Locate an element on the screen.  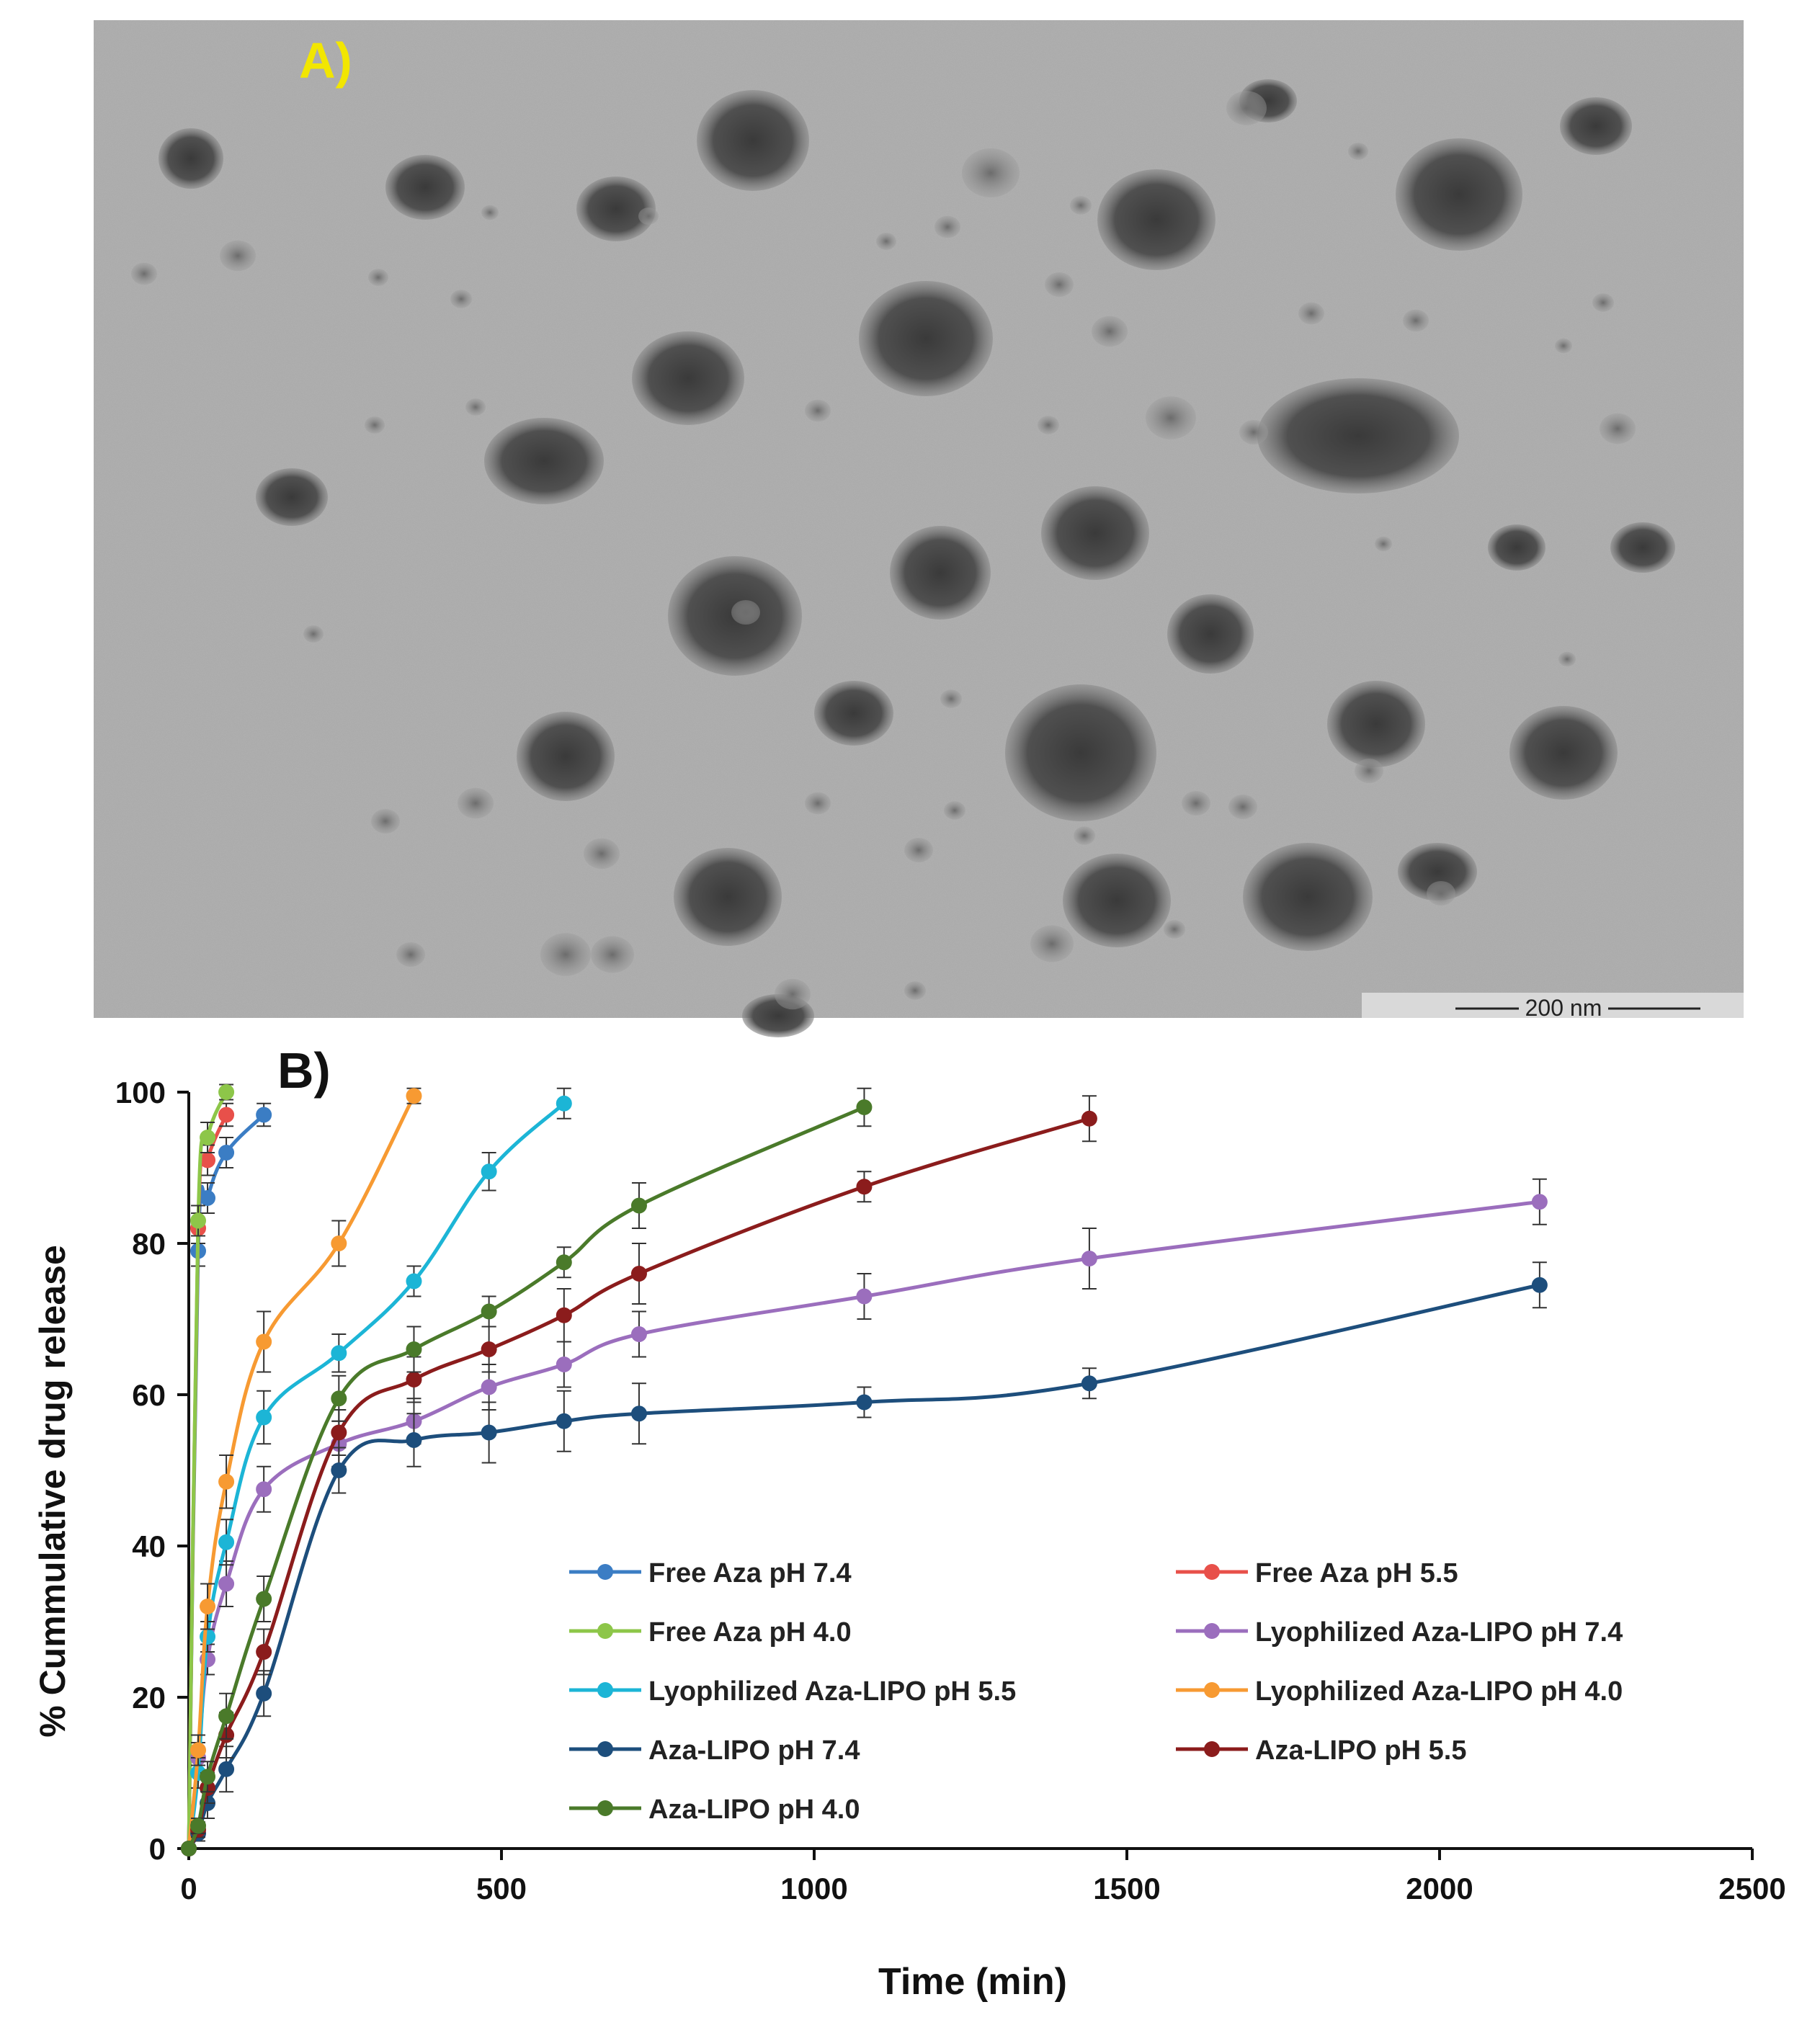
y-tick-label: 20 is located at coordinates (149, 1698).